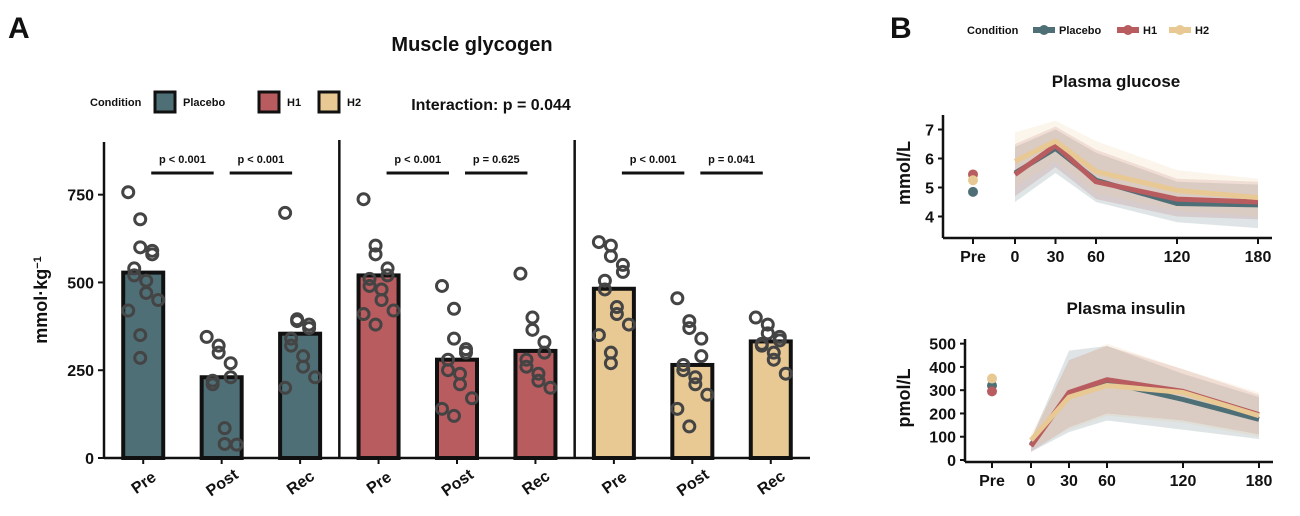 The height and width of the screenshot is (516, 1300). I want to click on glycogen-y-label: mmol·kg−1, so click(41, 300).